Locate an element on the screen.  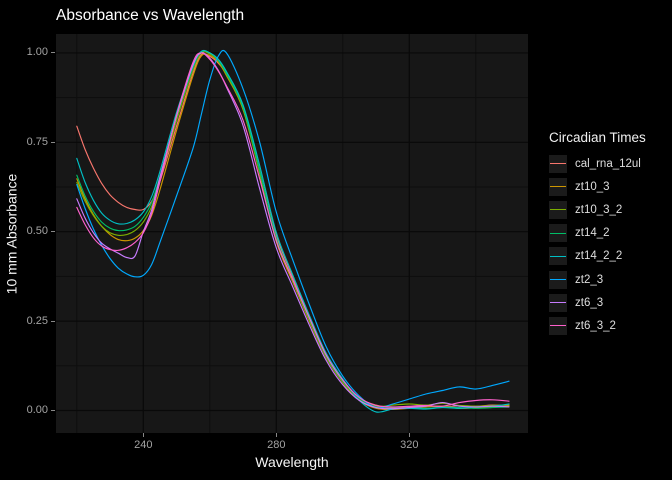
legend-item-zt2_3: zt2_3 is located at coordinates (597, 279).